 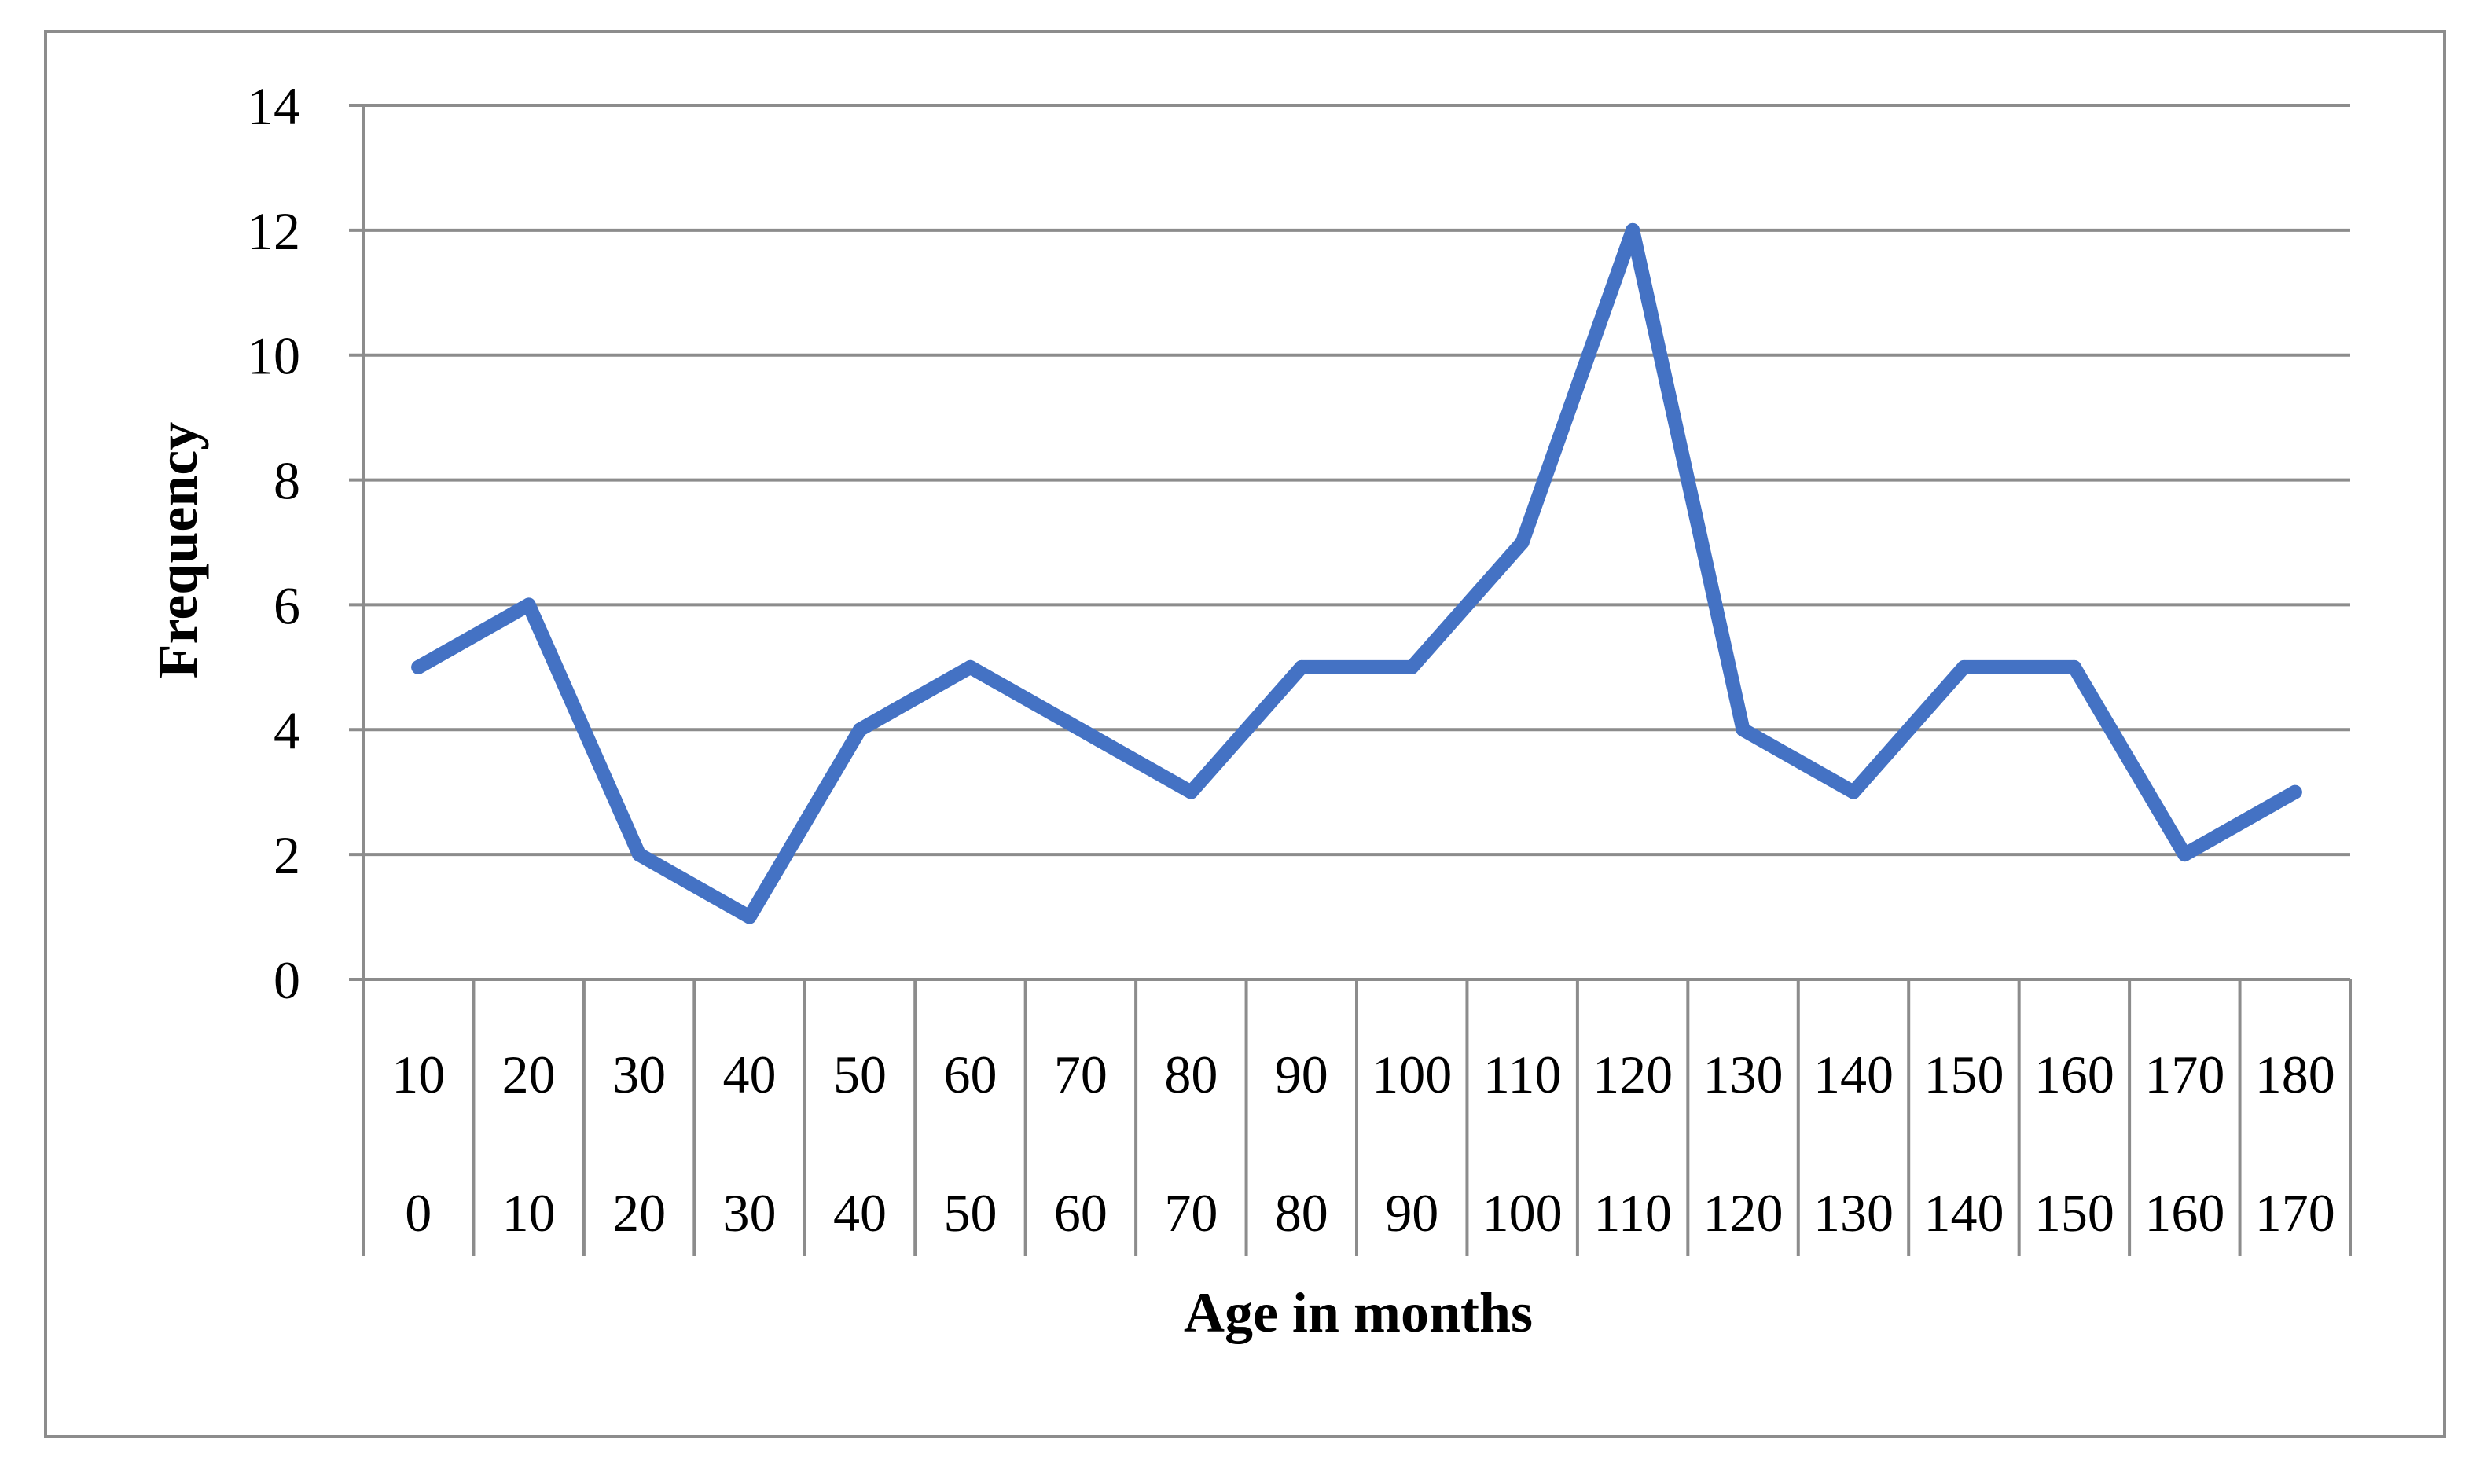 What do you see at coordinates (529, 1074) in the screenshot?
I see `x-tick-label-upper: 20` at bounding box center [529, 1074].